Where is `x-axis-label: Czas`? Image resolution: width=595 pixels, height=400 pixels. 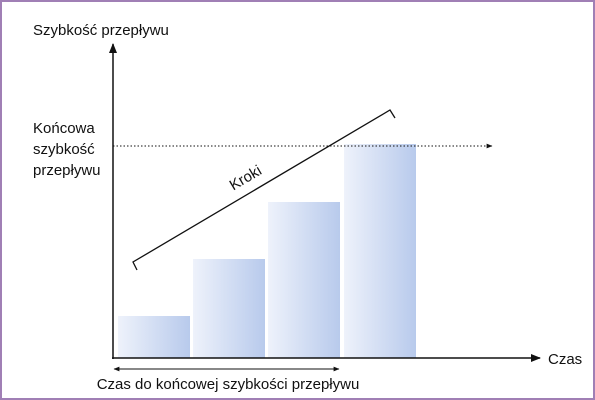
x-axis-label: Czas is located at coordinates (565, 359).